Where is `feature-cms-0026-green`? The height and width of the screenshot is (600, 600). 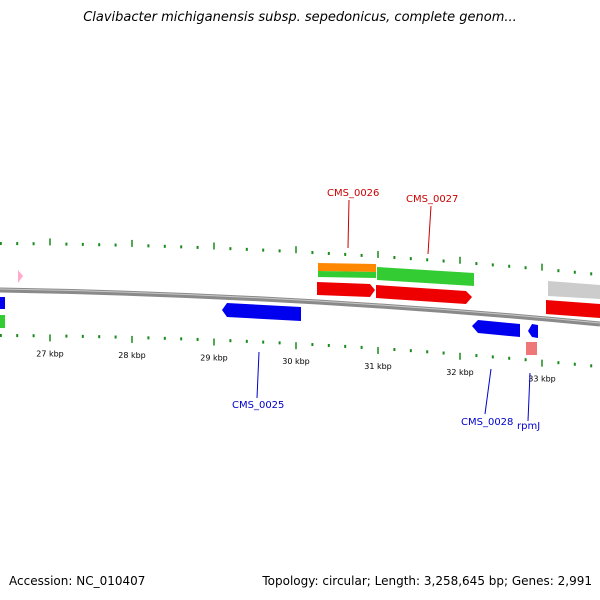 feature-cms-0026-green is located at coordinates (347, 274).